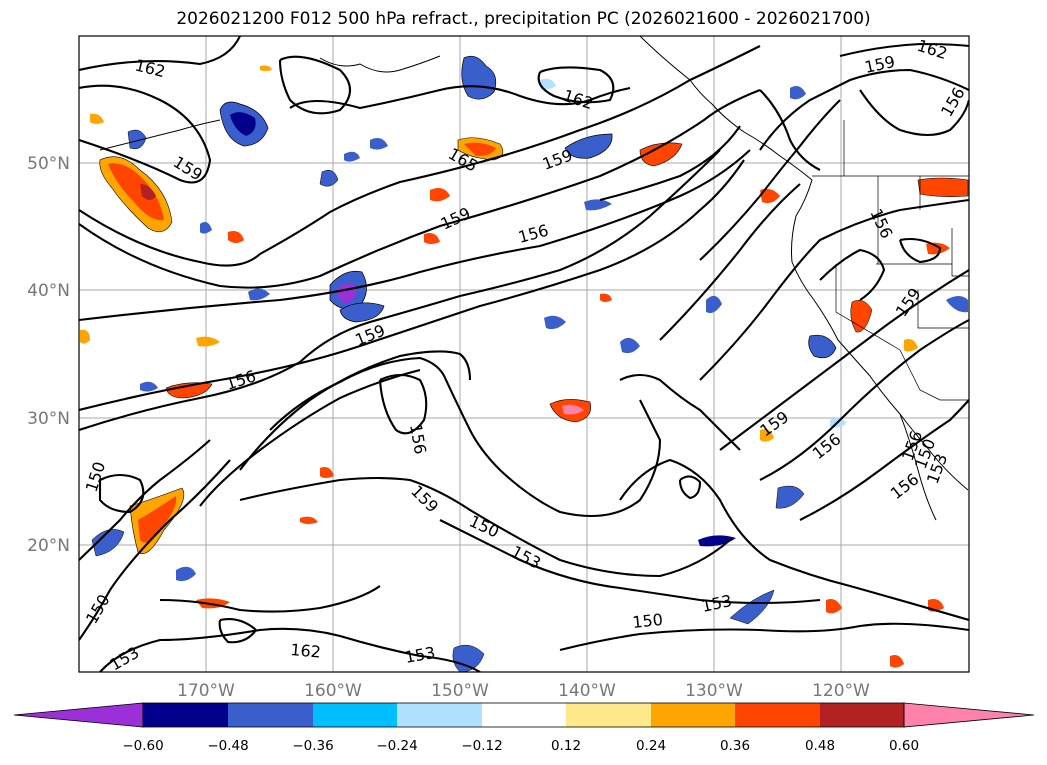  Describe the element at coordinates (735, 746) in the screenshot. I see `colorbar-tick-label: 0.36` at that location.